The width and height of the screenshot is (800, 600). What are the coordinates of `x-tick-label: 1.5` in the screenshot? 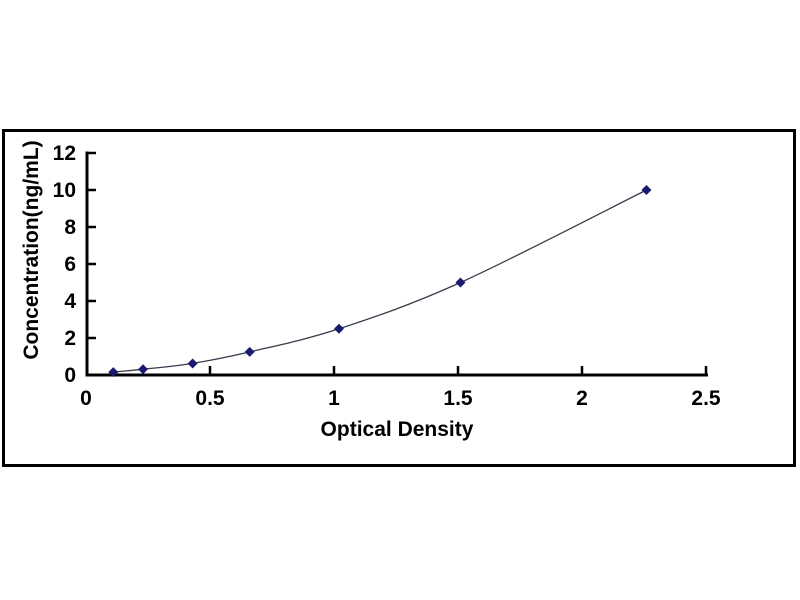 It's located at (458, 398).